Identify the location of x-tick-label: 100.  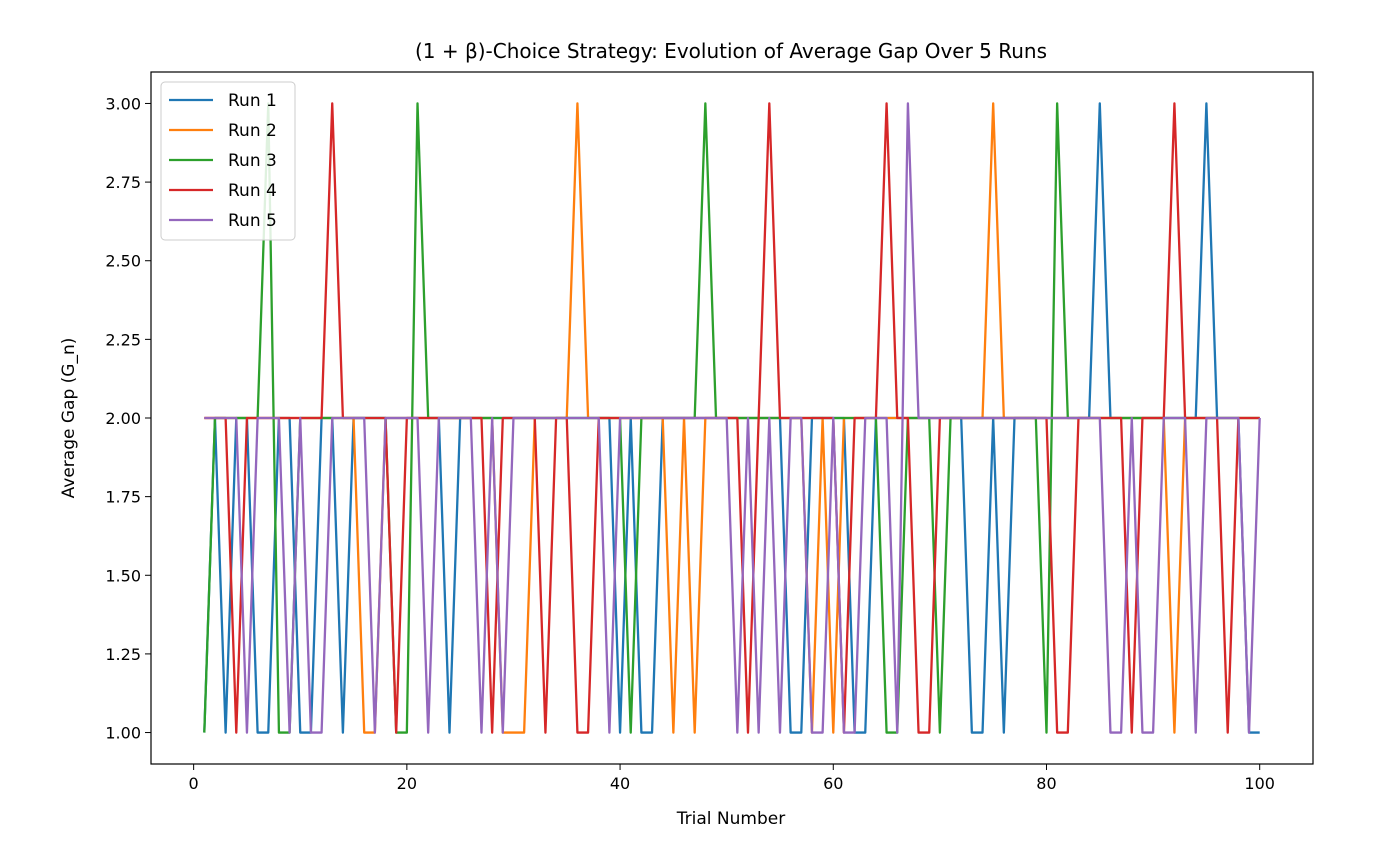
(1259, 783).